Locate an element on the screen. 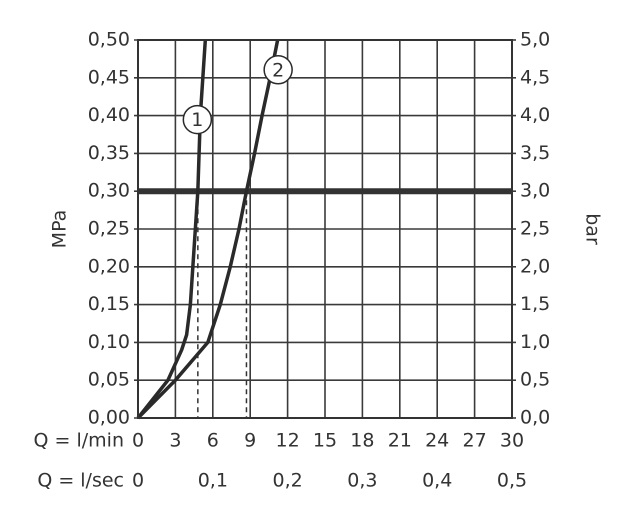 The height and width of the screenshot is (530, 643). x-tick-label: 12 is located at coordinates (288, 441).